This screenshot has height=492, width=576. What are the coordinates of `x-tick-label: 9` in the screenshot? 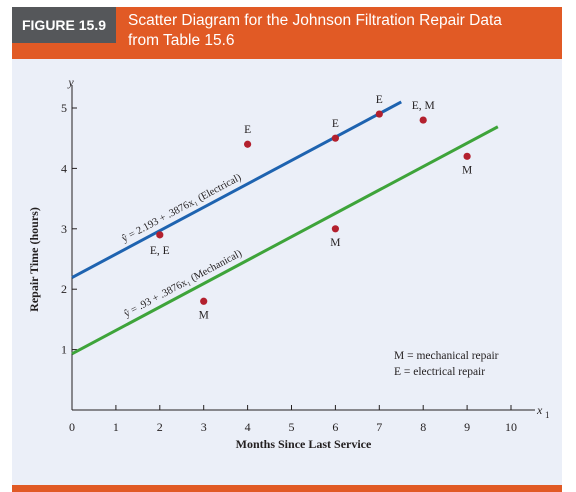 It's located at (467, 427).